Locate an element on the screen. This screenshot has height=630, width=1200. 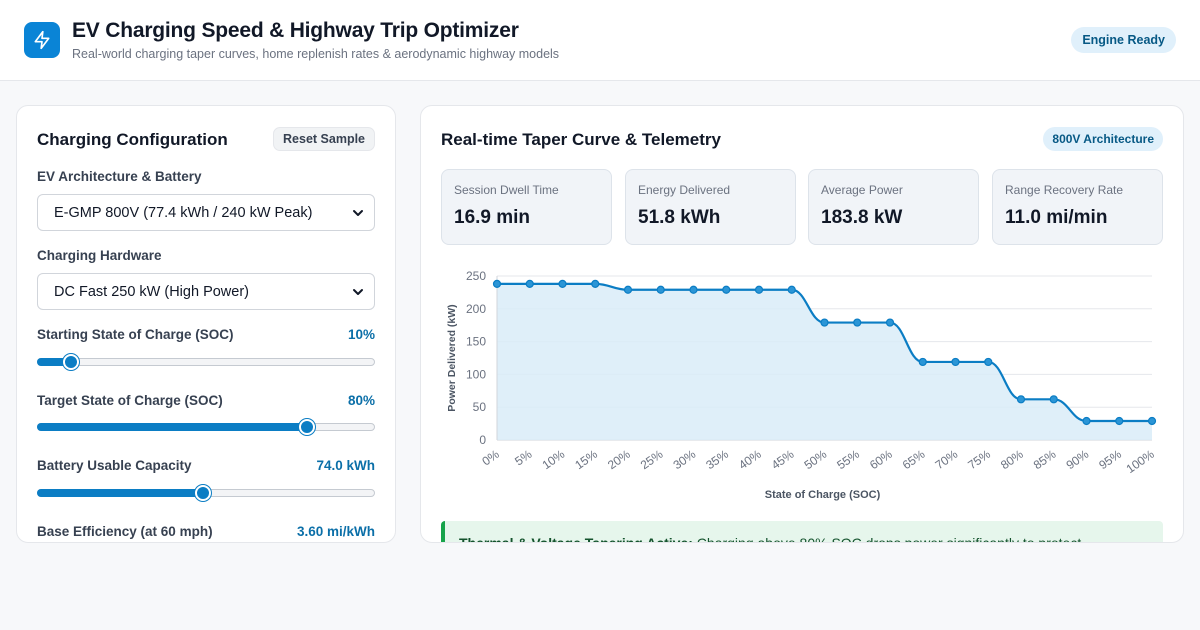
y-tick-label: 250 is located at coordinates (476, 276).